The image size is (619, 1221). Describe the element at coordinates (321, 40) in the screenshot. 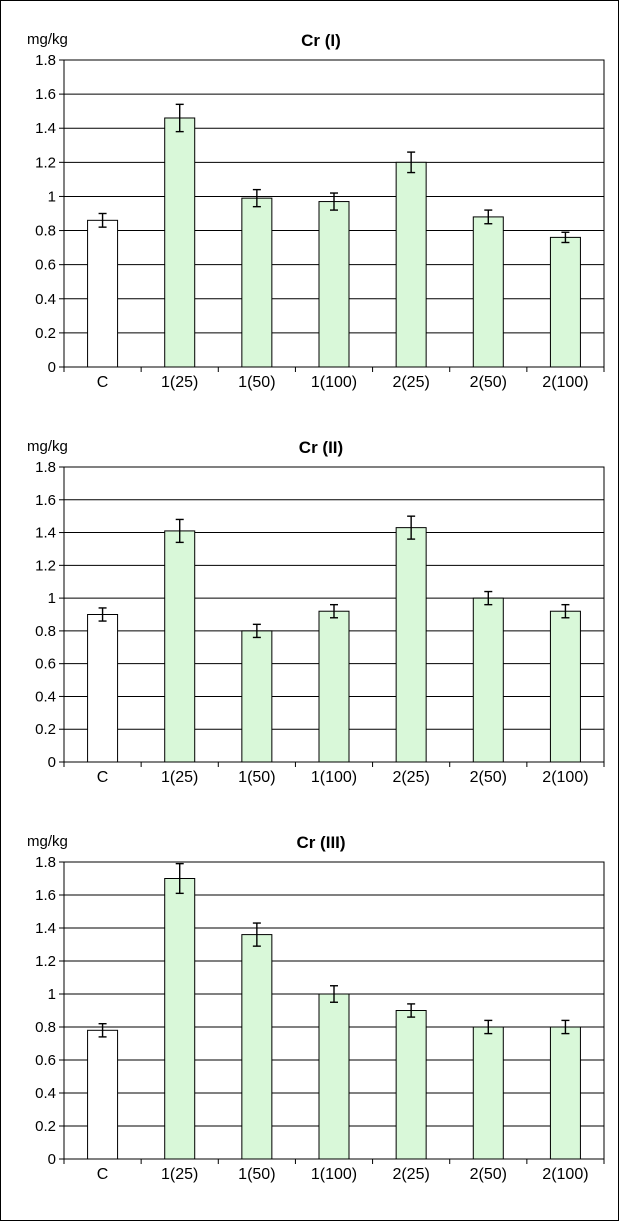

I see `chart-title: Cr (I)` at that location.